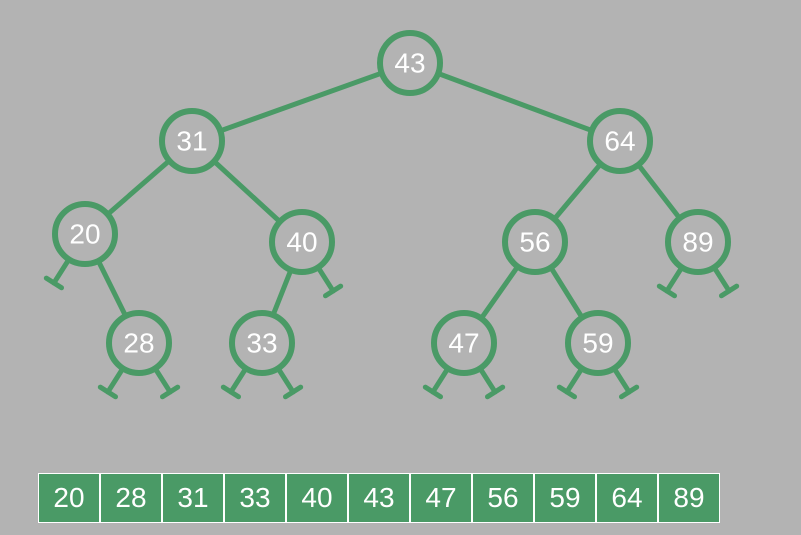 The width and height of the screenshot is (801, 535). Describe the element at coordinates (689, 498) in the screenshot. I see `array-cell: 89` at that location.